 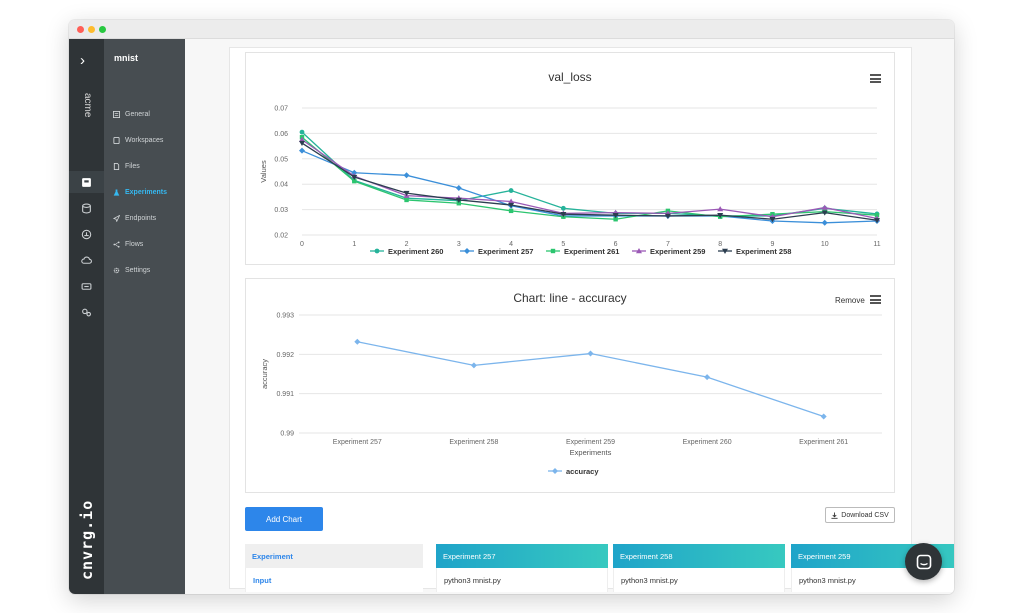 I want to click on brand-logo: cnvrg.io, so click(x=87, y=539).